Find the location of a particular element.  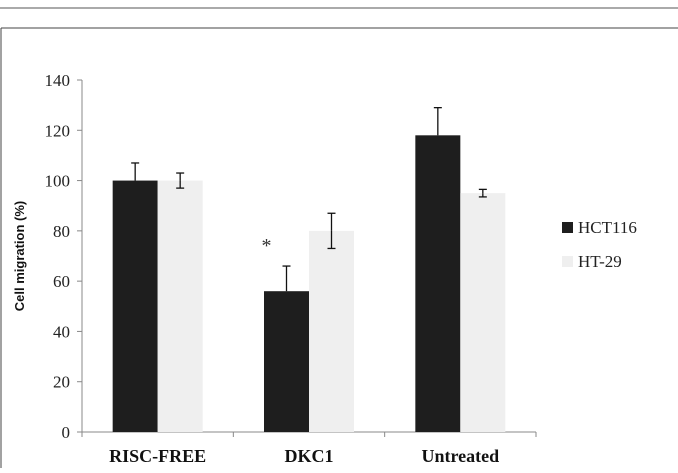

y-tick-label: 140 is located at coordinates (58, 80).